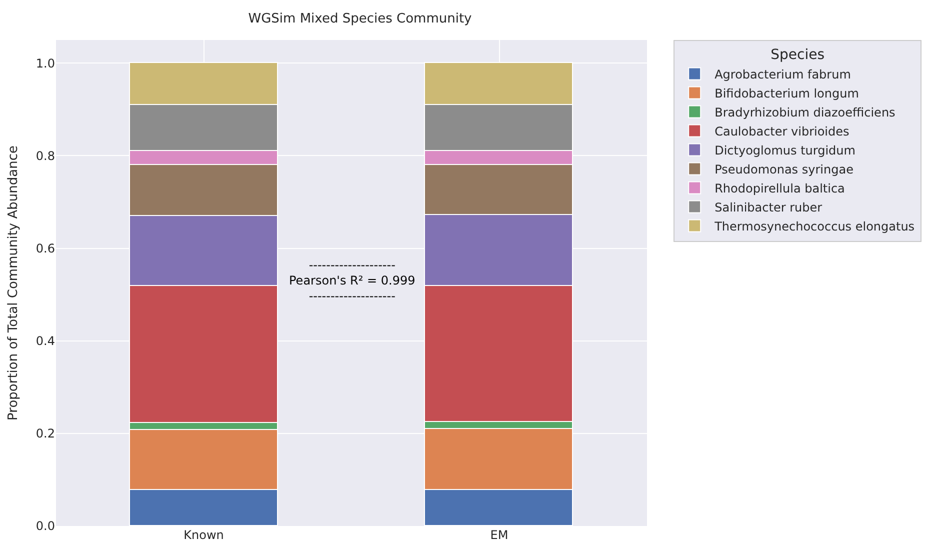 The width and height of the screenshot is (934, 554). I want to click on legend-label: Thermosynechococcus elongatus, so click(814, 226).